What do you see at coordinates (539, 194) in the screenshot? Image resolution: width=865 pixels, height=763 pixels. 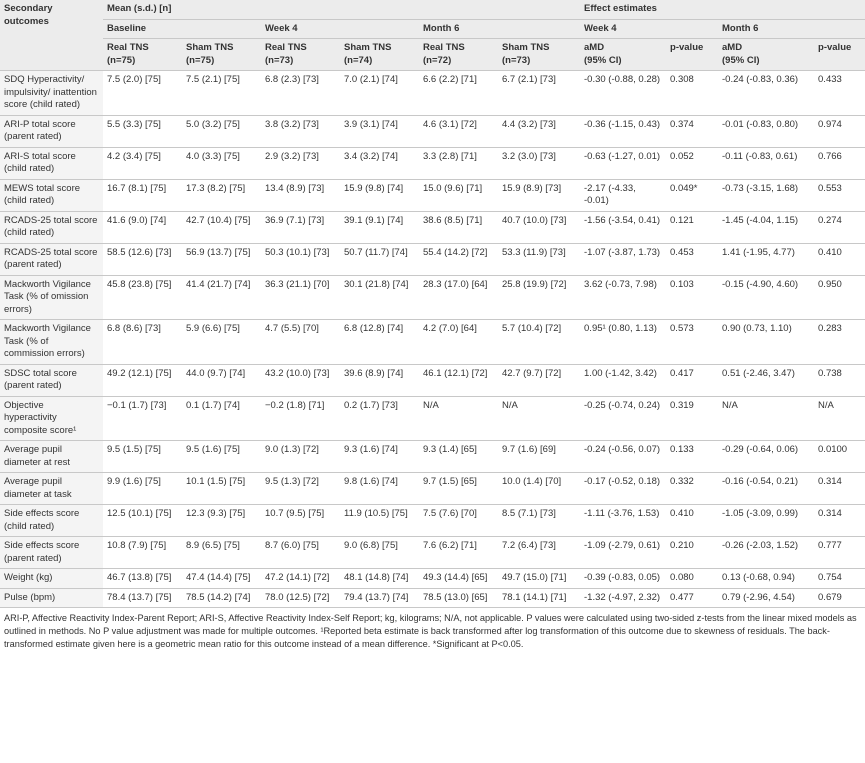 I see `cell: 15.9 (8.9) [73]` at bounding box center [539, 194].